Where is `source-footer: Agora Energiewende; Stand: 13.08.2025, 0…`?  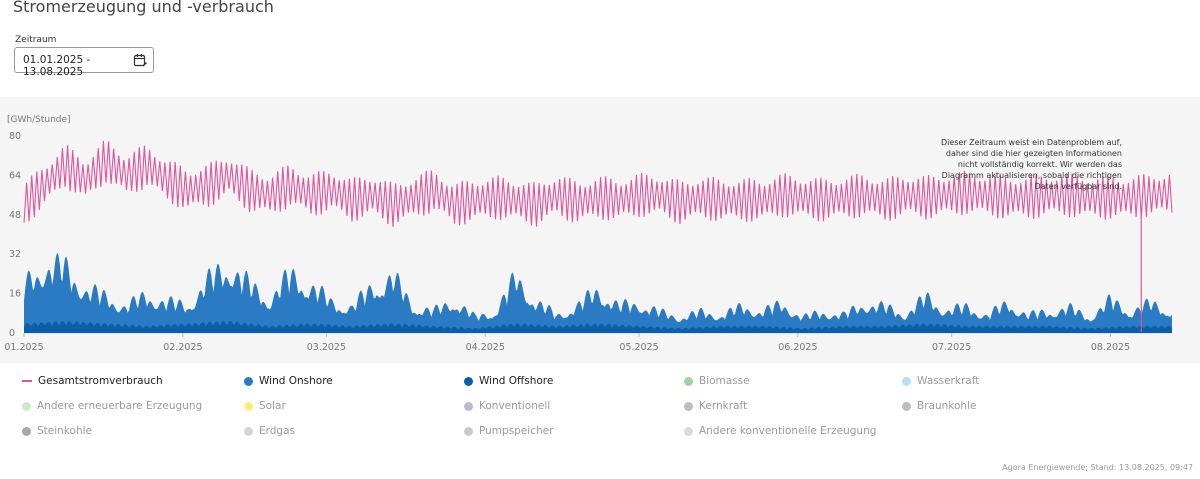 source-footer: Agora Energiewende; Stand: 13.08.2025, 0… is located at coordinates (1097, 467).